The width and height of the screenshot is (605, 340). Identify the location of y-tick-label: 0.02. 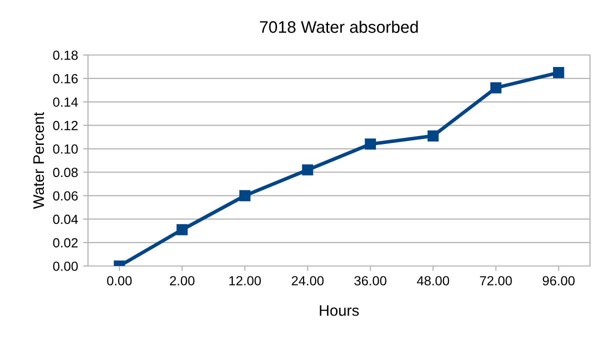
(65, 243).